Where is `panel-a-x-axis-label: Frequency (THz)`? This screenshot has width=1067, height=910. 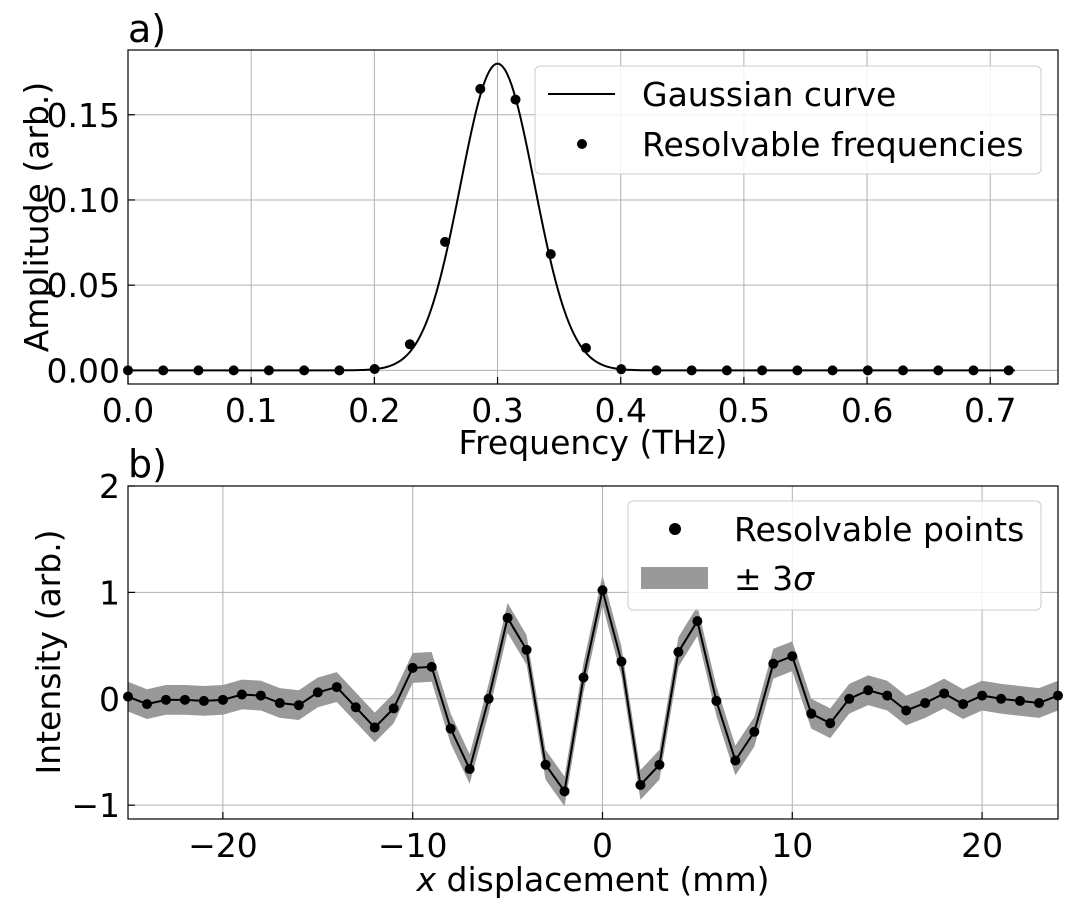
panel-a-x-axis-label: Frequency (THz) is located at coordinates (592, 442).